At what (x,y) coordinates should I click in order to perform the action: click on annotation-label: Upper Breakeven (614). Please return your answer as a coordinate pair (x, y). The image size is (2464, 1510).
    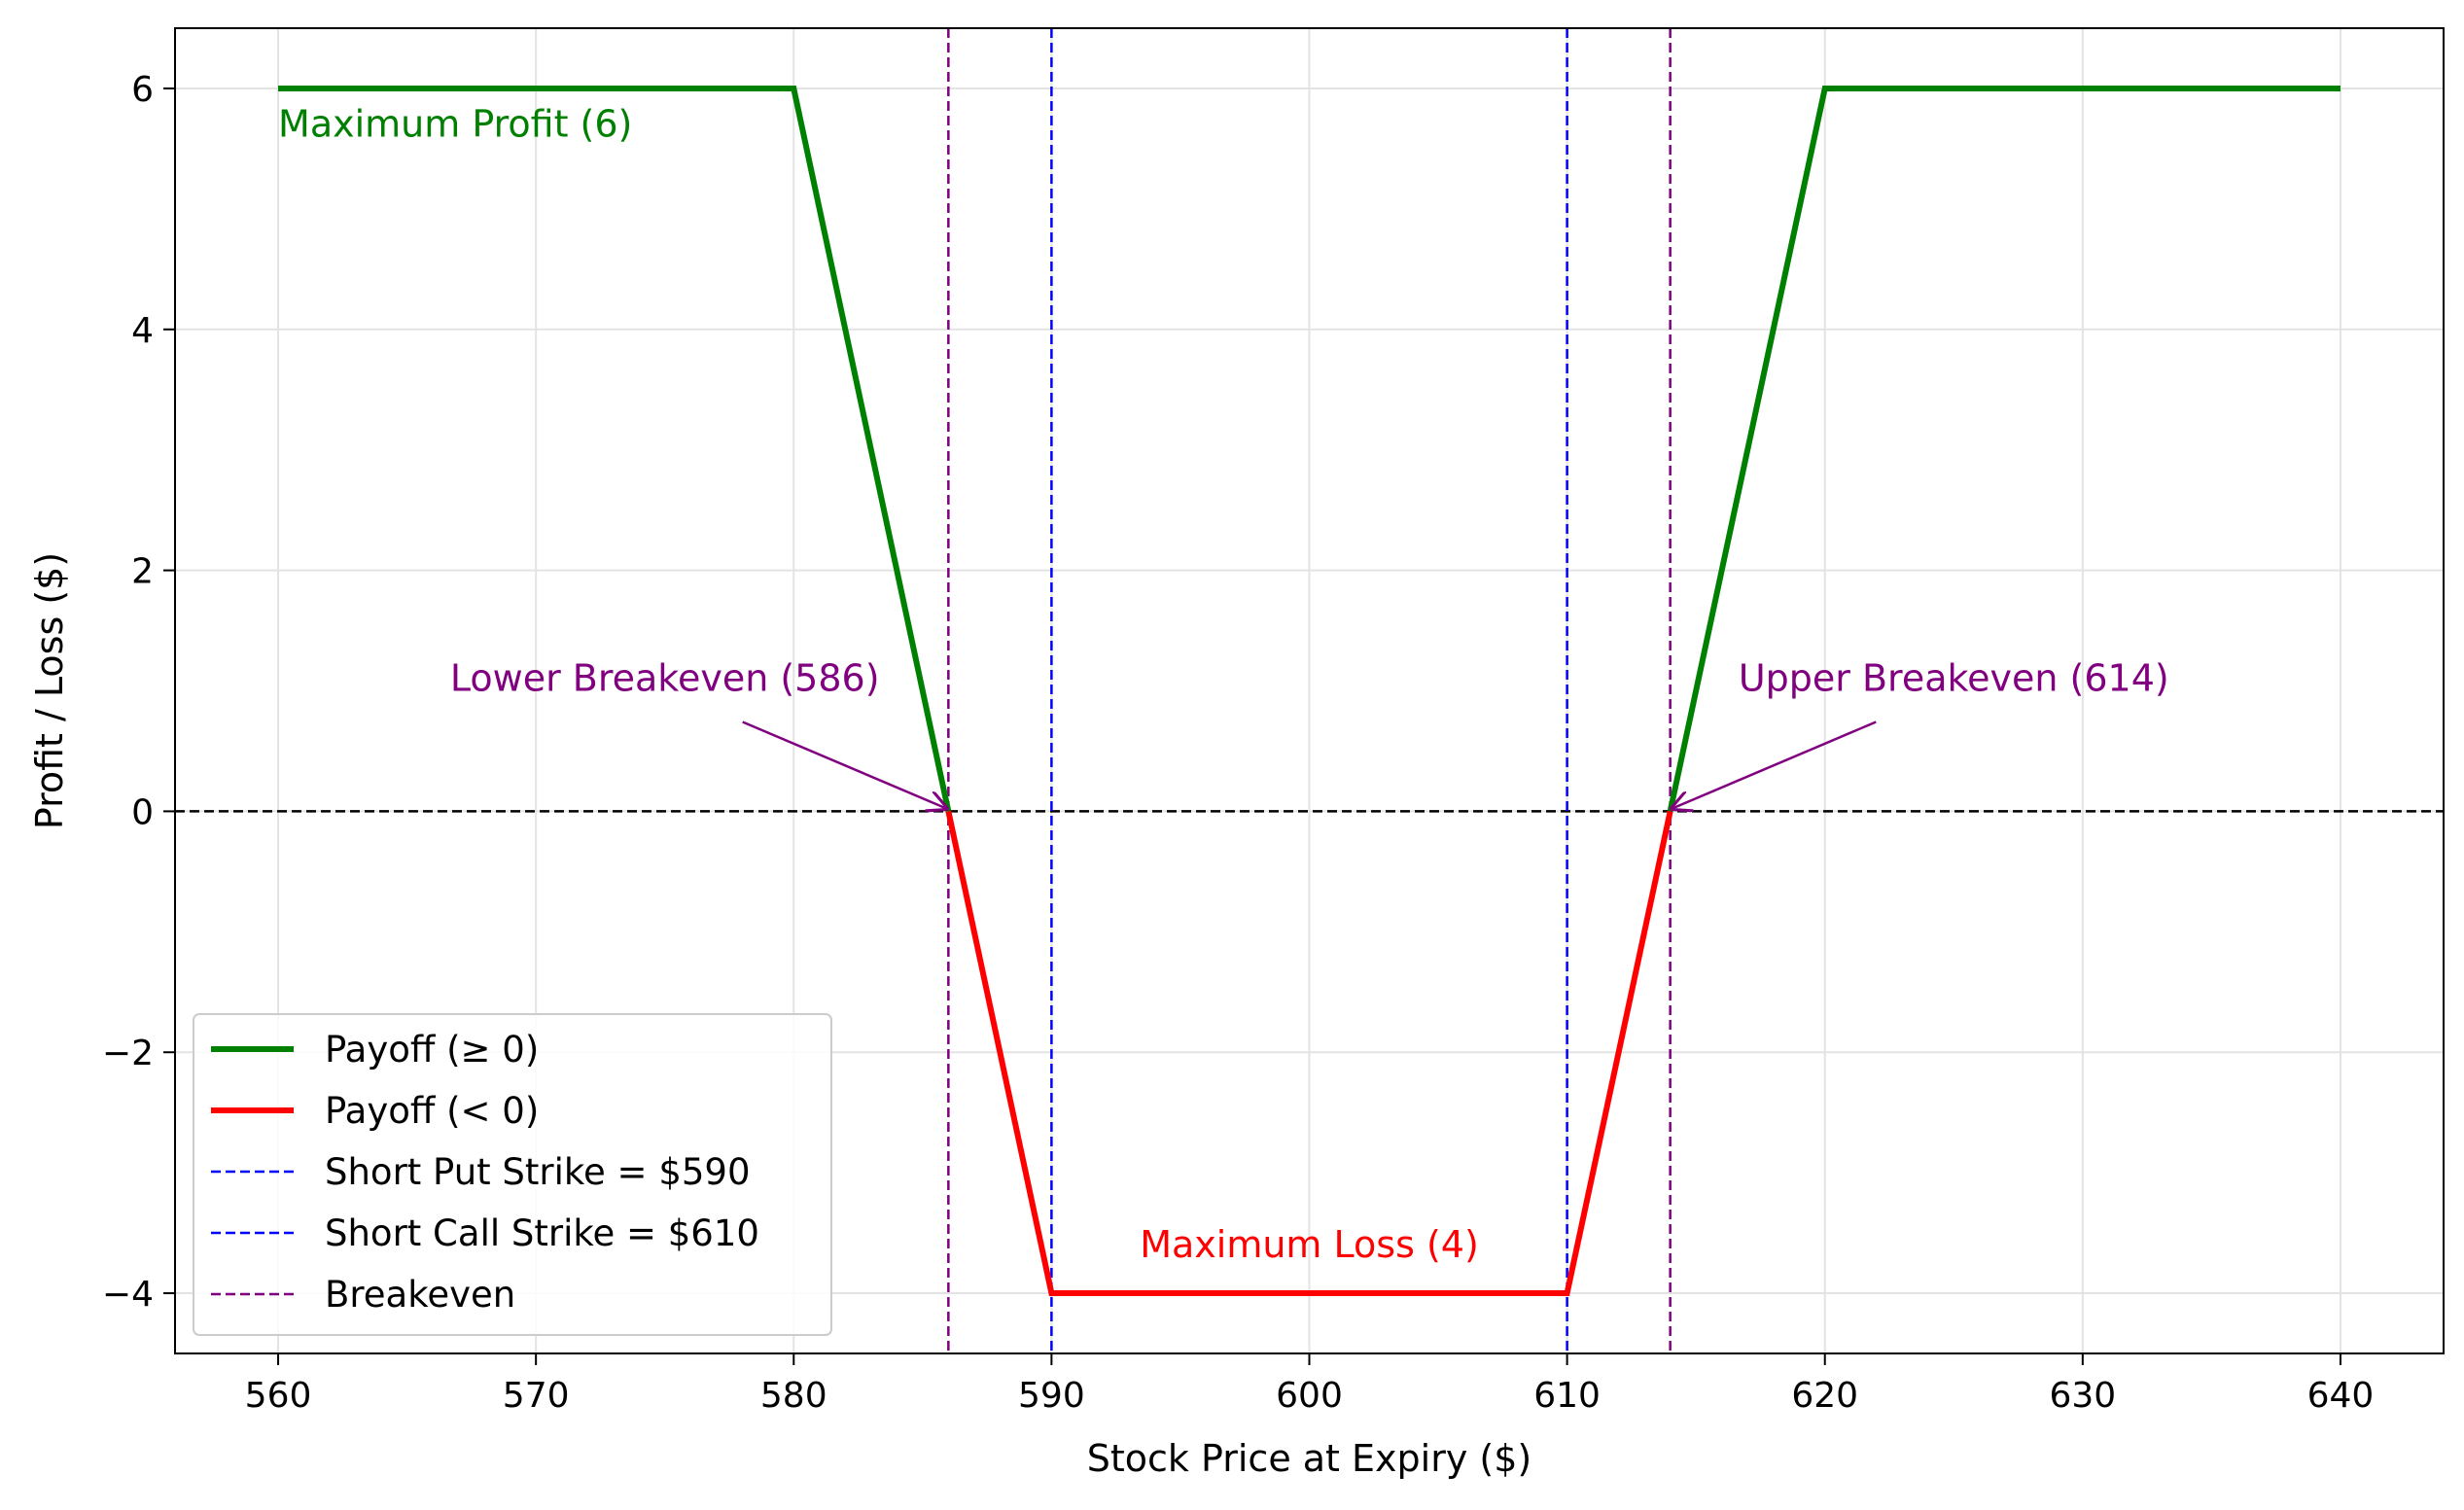
    Looking at the image, I should click on (1954, 678).